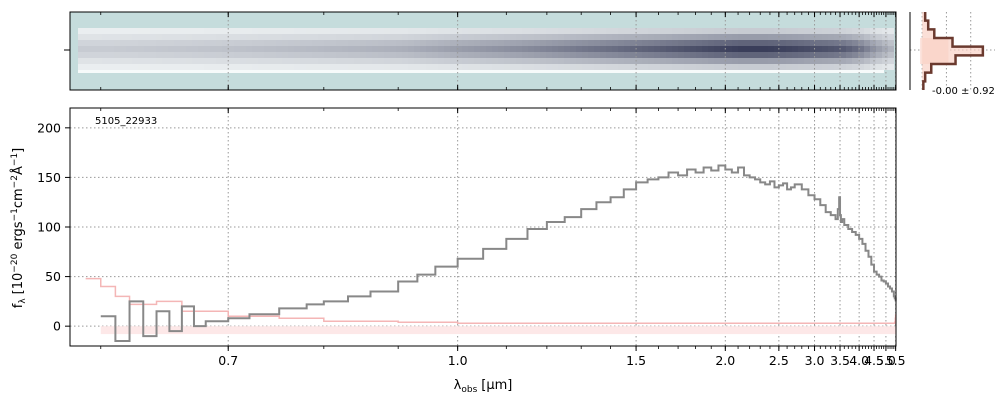  I want to click on y-tick-label: 150, so click(49, 177).